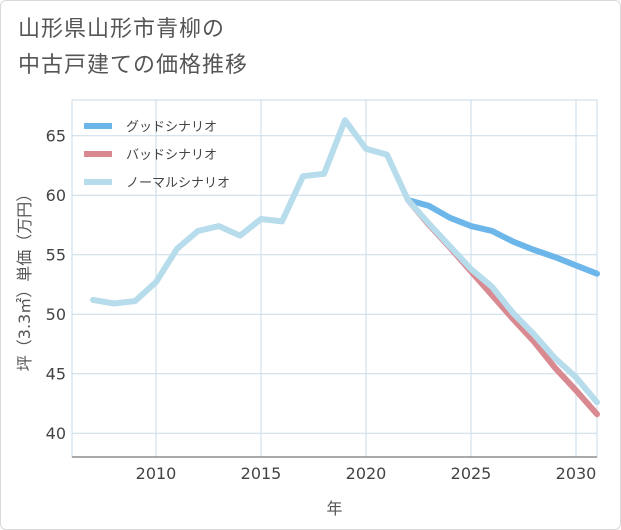  What do you see at coordinates (56, 195) in the screenshot?
I see `y-tick-label: 60` at bounding box center [56, 195].